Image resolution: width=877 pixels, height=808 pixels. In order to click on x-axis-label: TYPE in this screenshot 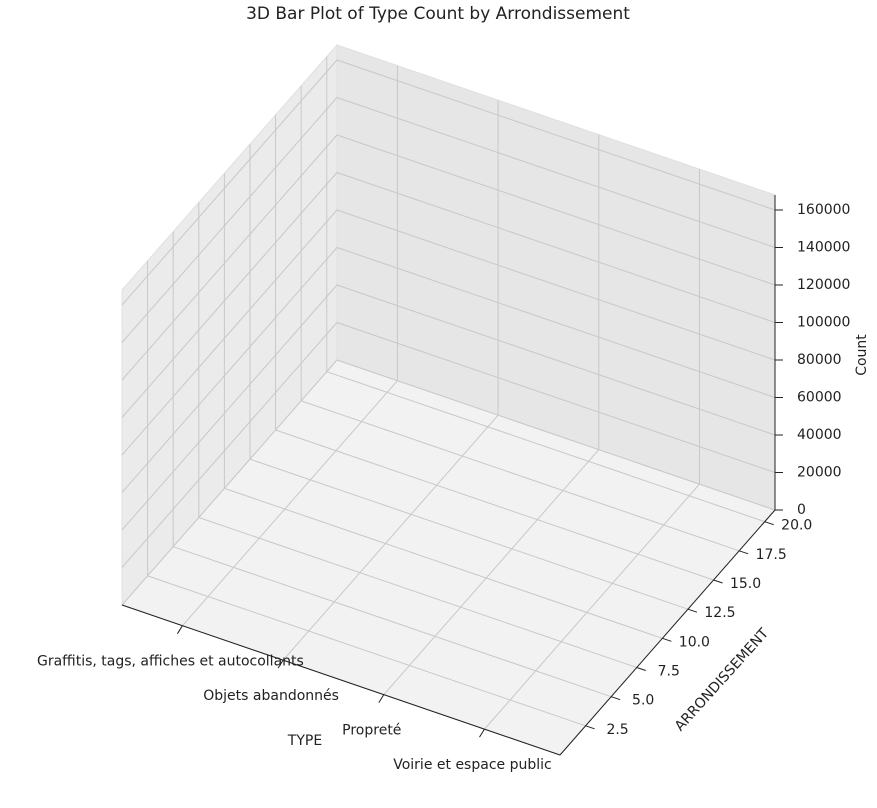, I will do `click(304, 741)`.